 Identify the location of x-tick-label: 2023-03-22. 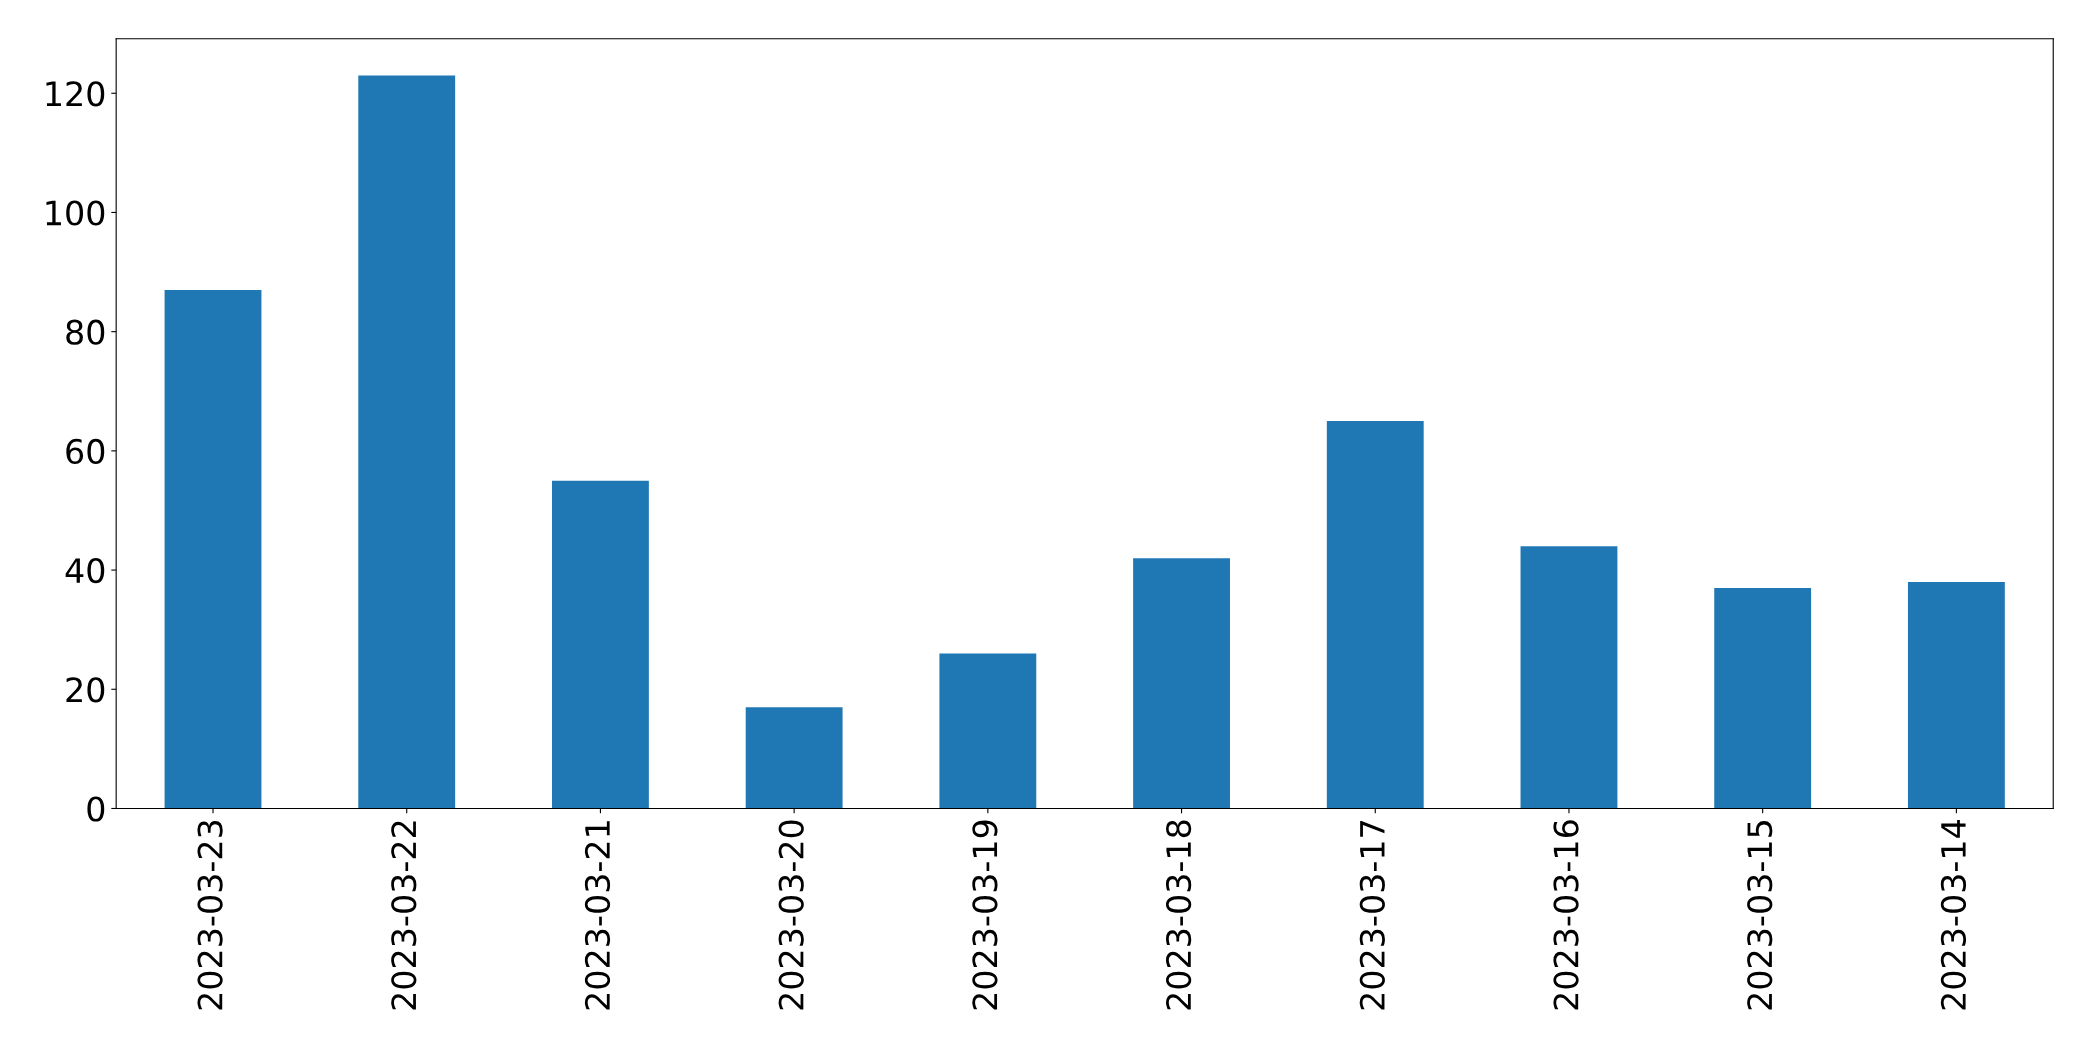
(404, 915).